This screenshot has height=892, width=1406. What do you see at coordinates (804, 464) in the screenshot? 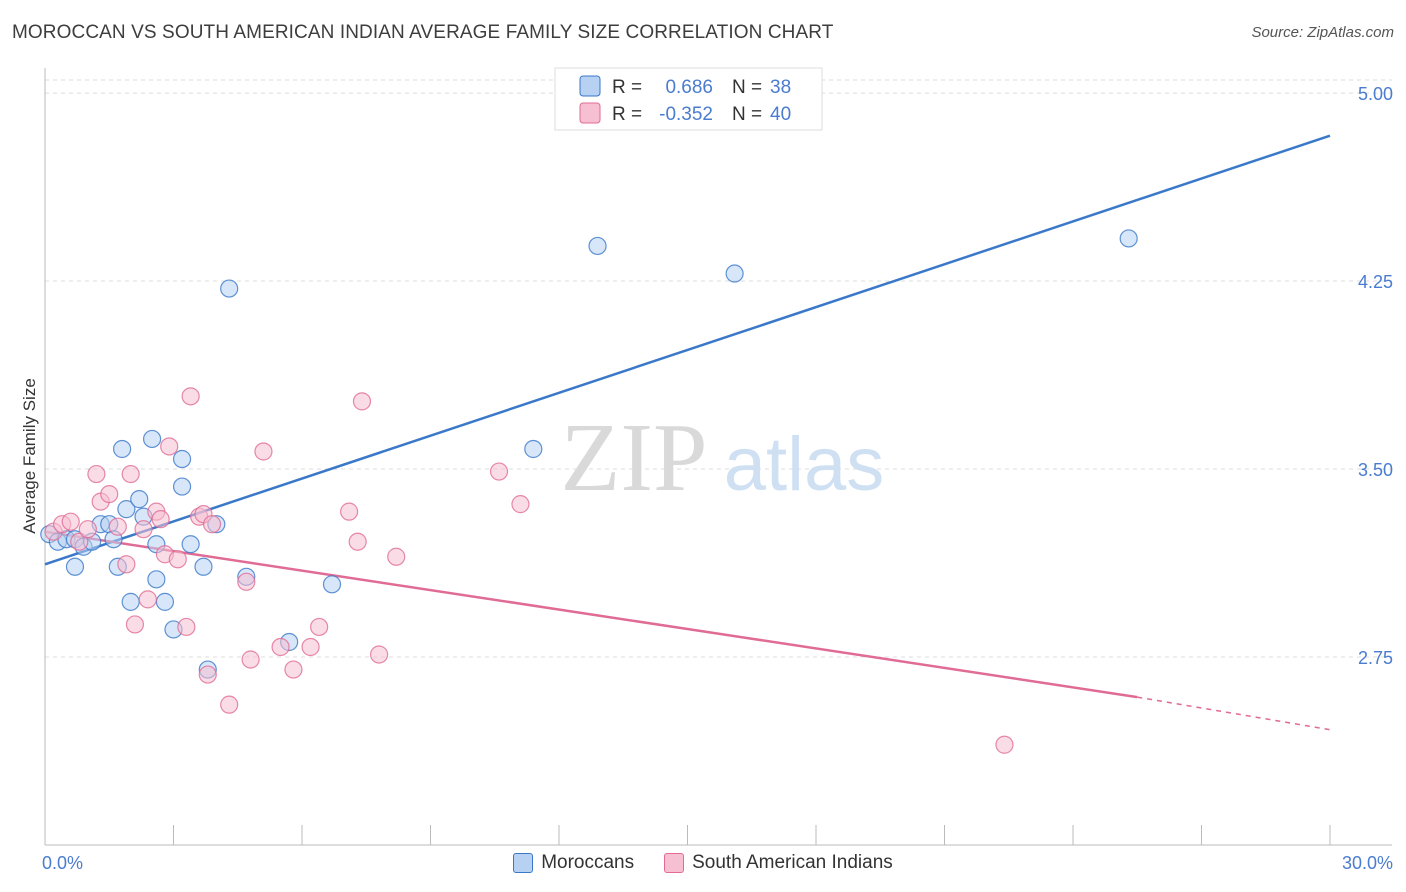
I see `watermark-atlas: atlas` at bounding box center [804, 464].